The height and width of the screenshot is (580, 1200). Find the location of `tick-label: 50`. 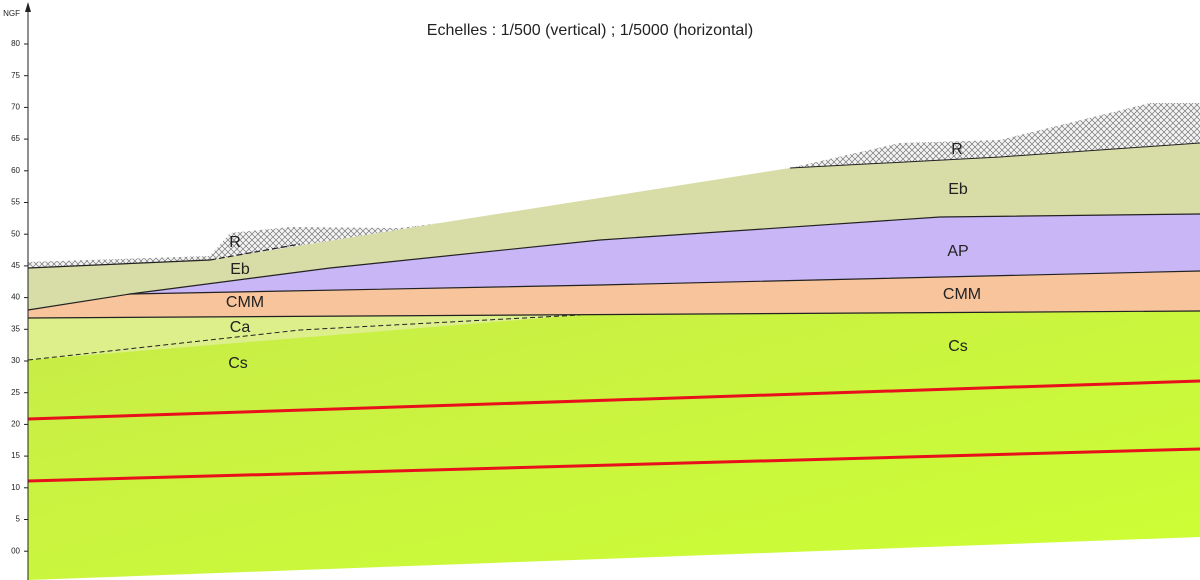

tick-label: 50 is located at coordinates (15, 233).